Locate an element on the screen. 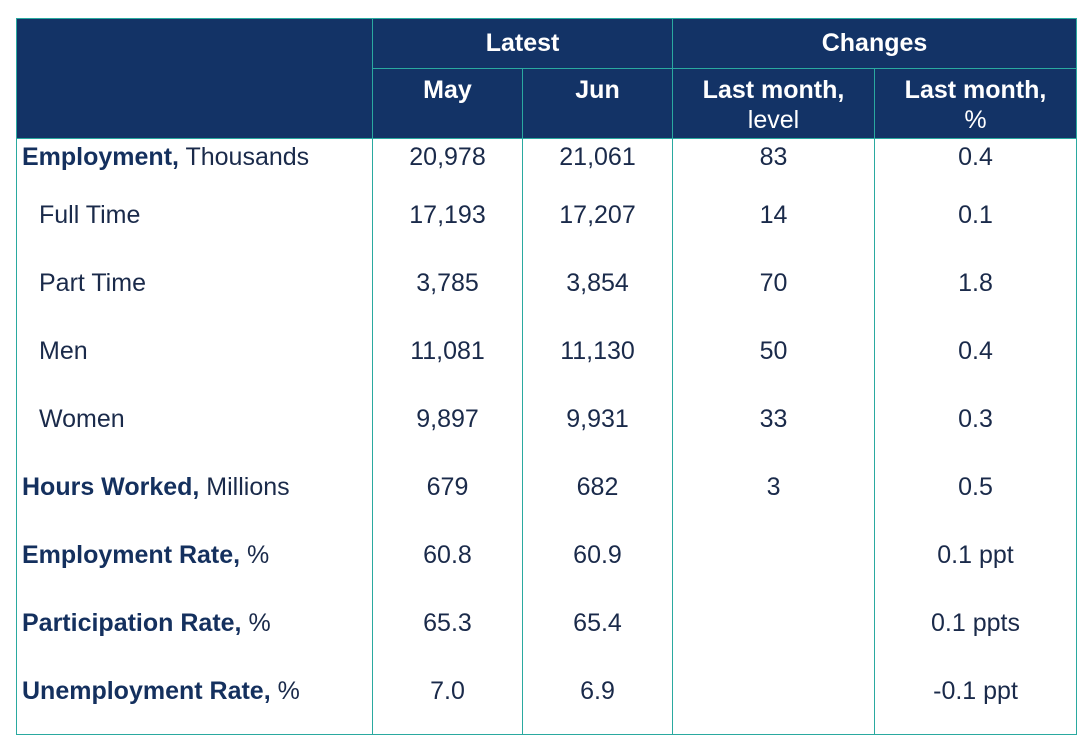 Image resolution: width=1081 pixels, height=735 pixels. row-label-bold: Participation Rate, is located at coordinates (132, 622).